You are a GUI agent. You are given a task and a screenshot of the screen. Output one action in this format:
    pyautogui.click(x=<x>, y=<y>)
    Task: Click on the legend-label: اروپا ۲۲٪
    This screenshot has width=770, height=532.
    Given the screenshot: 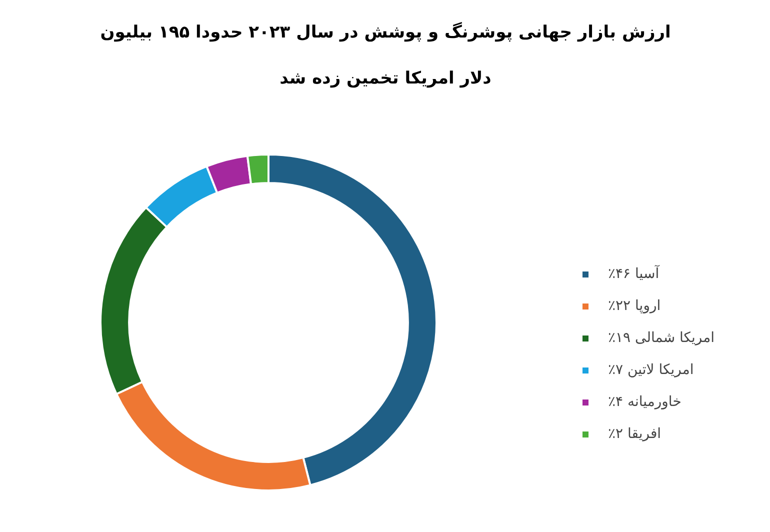 What is the action you would take?
    pyautogui.click(x=634, y=306)
    